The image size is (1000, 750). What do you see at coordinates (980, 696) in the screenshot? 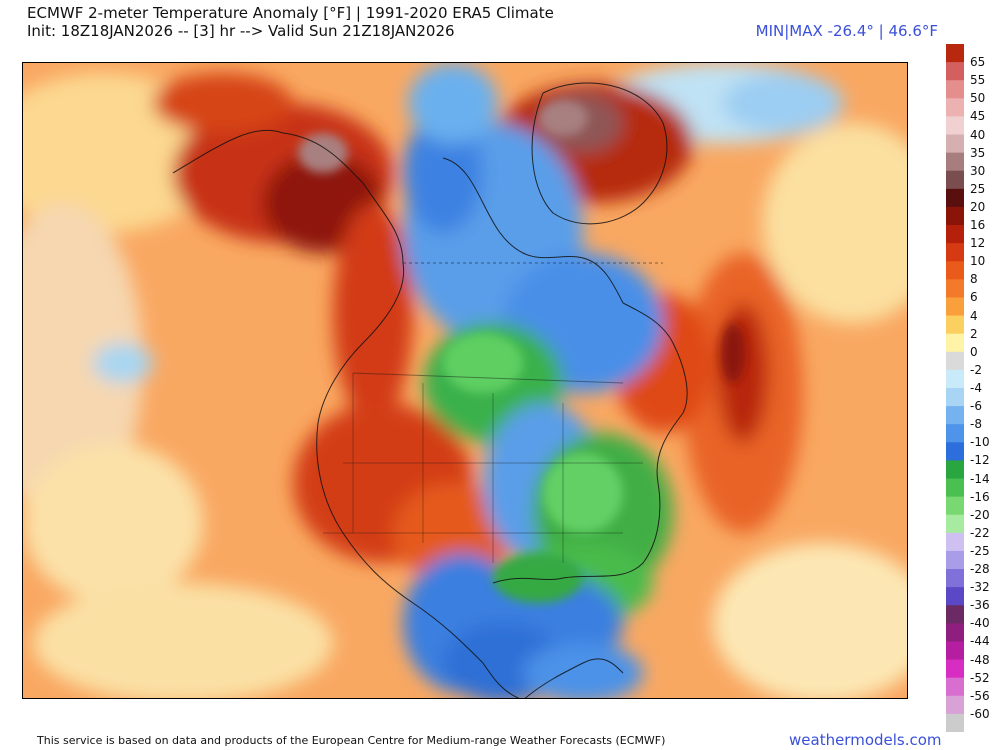
I see `legend-label: -56` at bounding box center [980, 696].